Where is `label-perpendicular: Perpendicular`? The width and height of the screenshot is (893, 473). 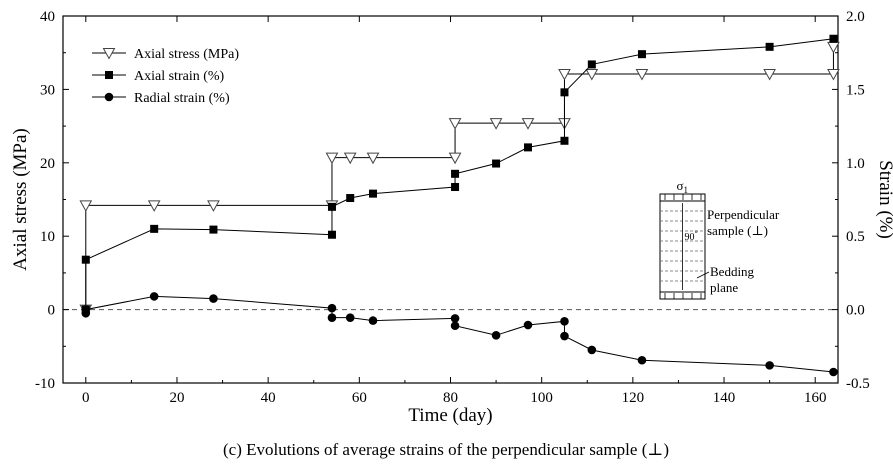 label-perpendicular: Perpendicular is located at coordinates (743, 214).